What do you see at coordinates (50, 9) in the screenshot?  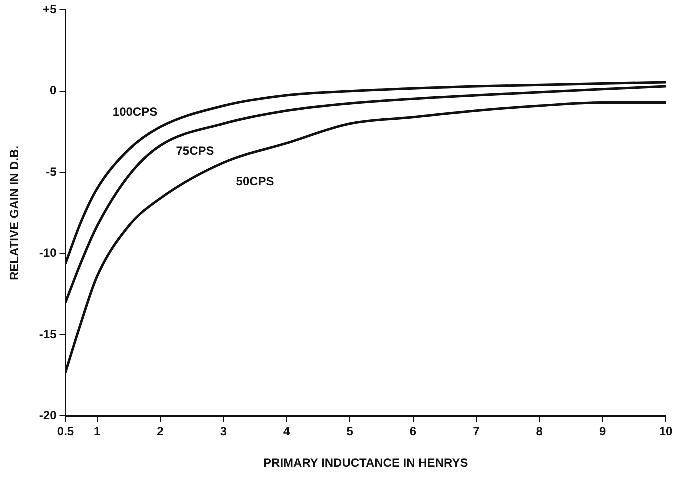 I see `y-tick-label: +5` at bounding box center [50, 9].